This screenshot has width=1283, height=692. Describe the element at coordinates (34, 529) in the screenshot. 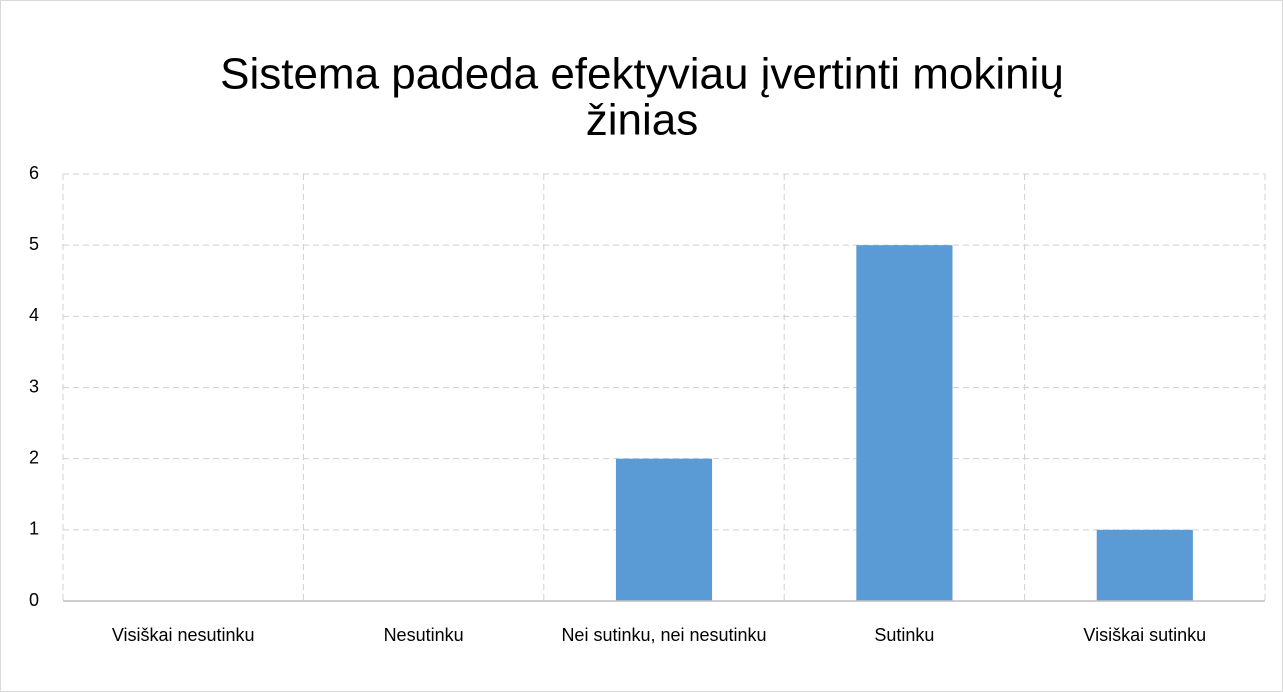

I see `y-tick-label: 1` at that location.